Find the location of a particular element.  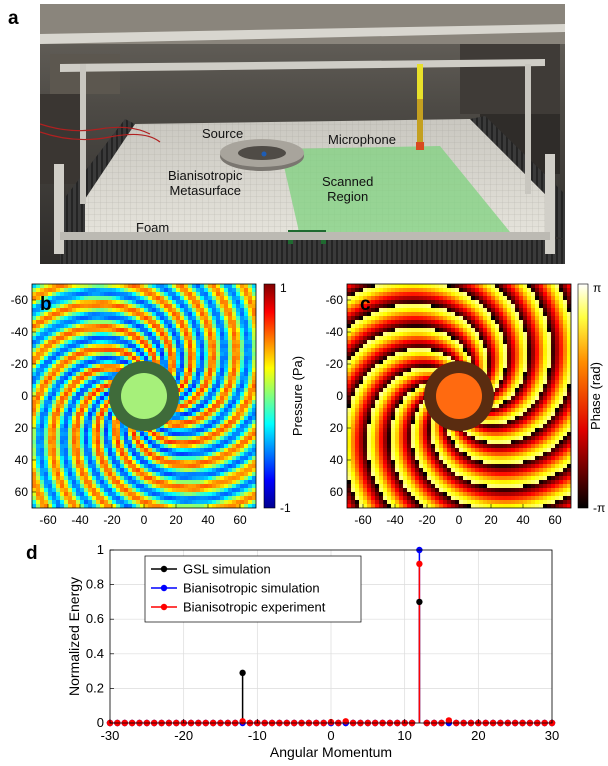

b-xtick-label: 40 is located at coordinates (208, 519).